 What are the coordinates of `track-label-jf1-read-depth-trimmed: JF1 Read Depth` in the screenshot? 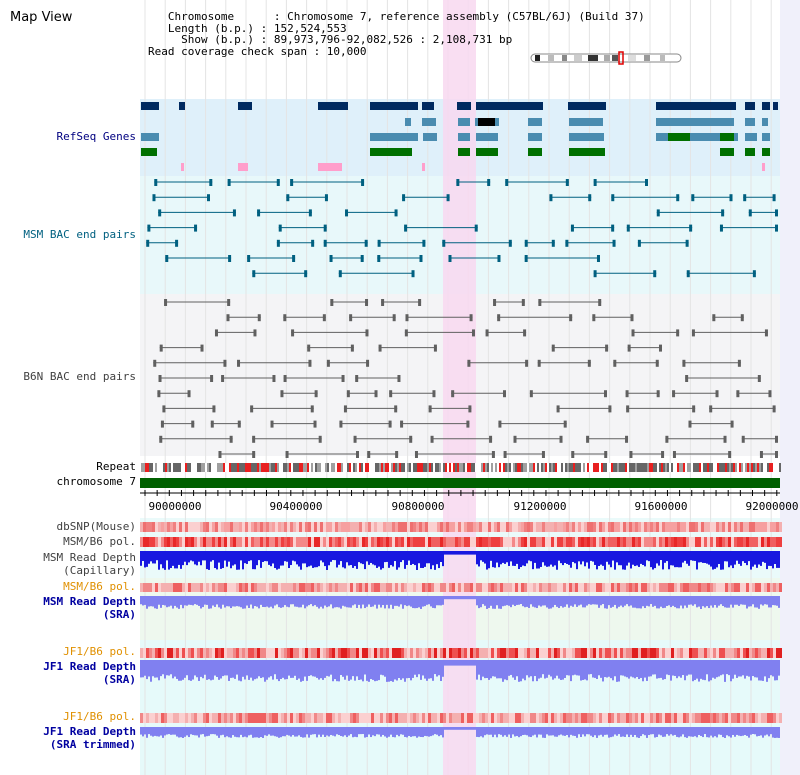 It's located at (89, 731).